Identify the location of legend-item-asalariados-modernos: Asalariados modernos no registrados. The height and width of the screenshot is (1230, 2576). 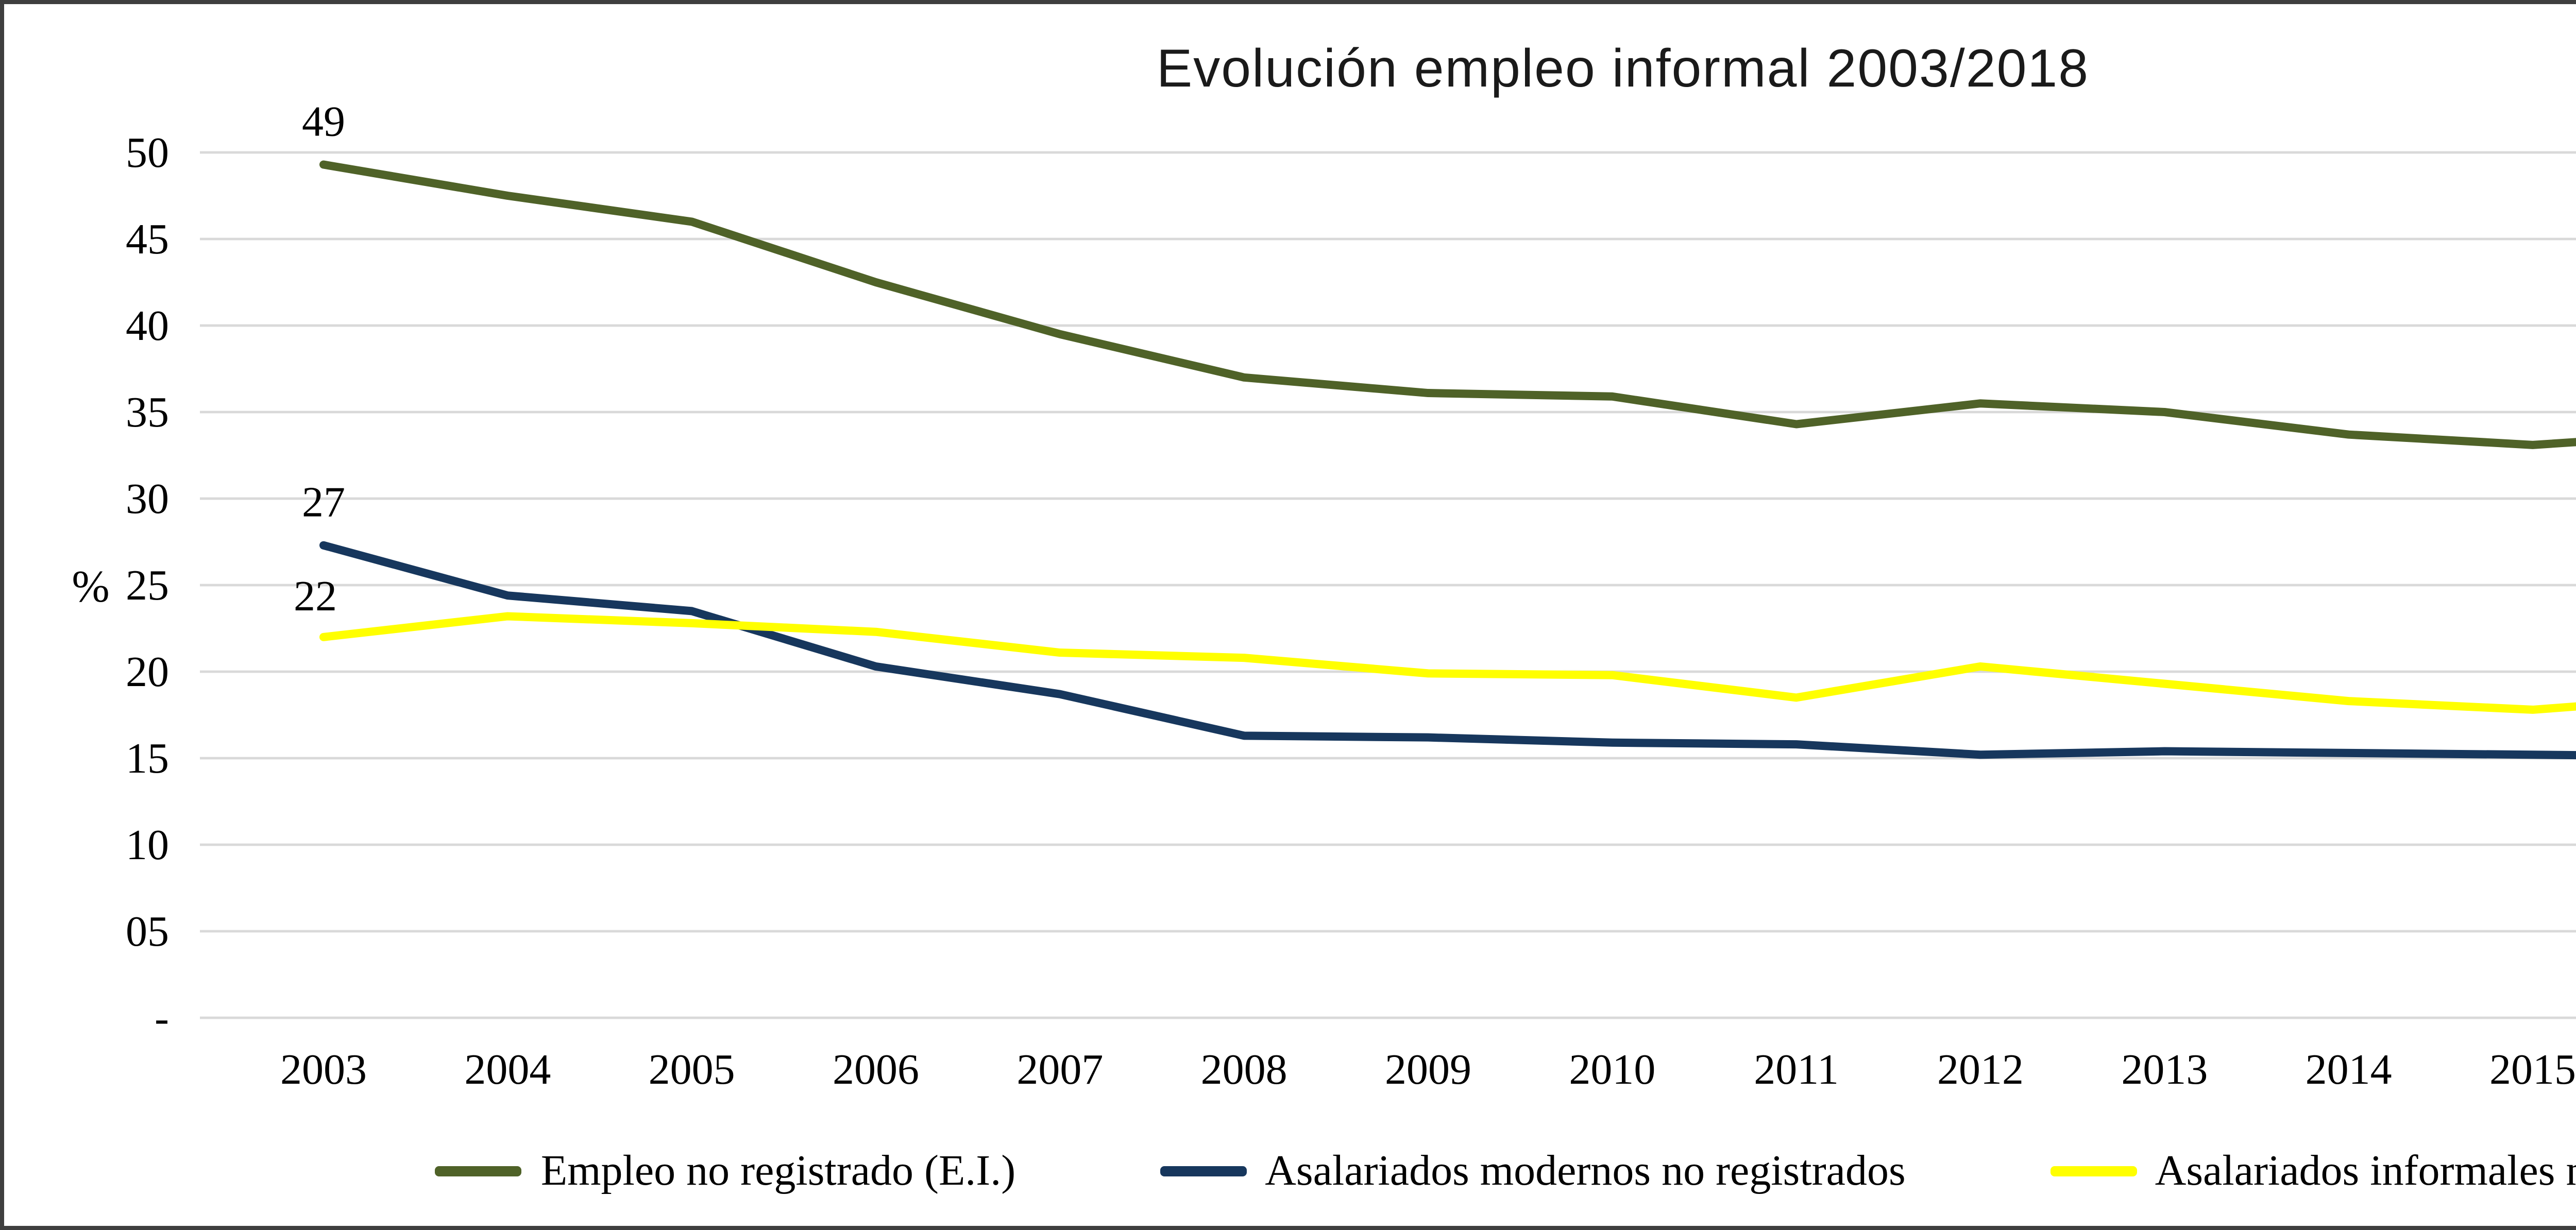
(1533, 1171).